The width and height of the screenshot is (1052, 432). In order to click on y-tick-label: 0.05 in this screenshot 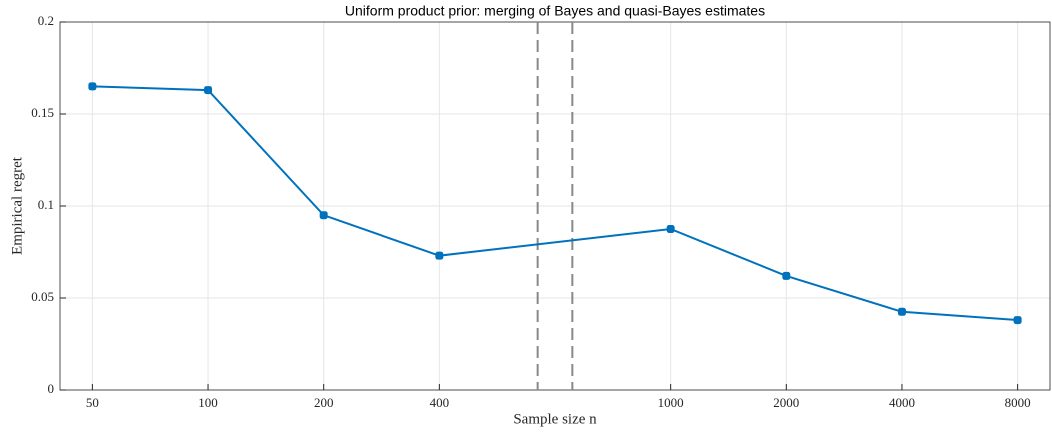, I will do `click(42, 296)`.